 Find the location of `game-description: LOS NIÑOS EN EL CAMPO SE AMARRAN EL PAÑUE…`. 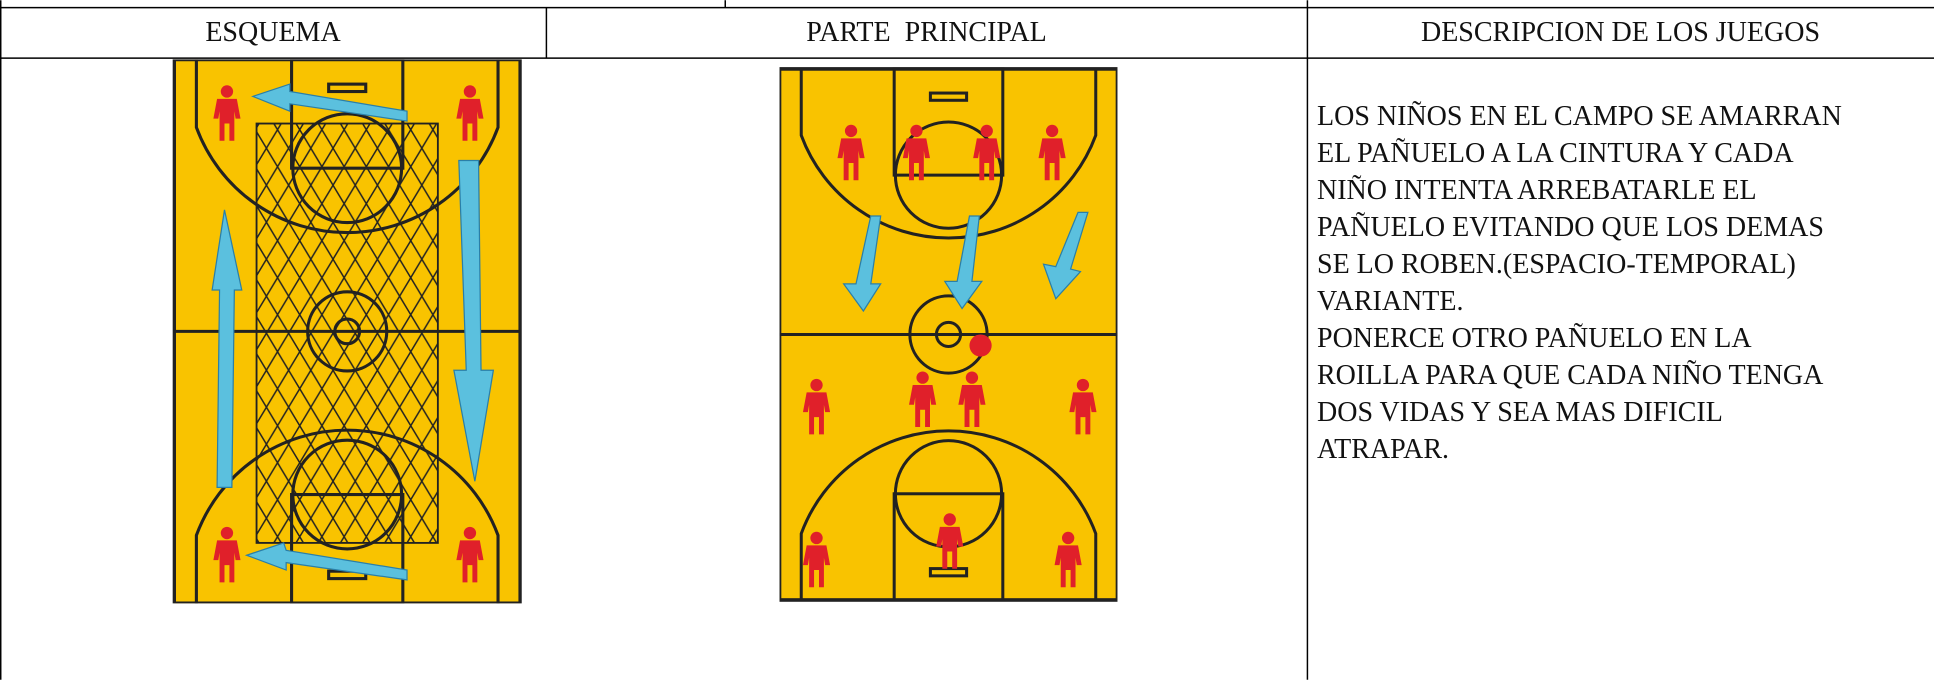

game-description: LOS NIÑOS EN EL CAMPO SE AMARRAN EL PAÑUE… is located at coordinates (1579, 283).